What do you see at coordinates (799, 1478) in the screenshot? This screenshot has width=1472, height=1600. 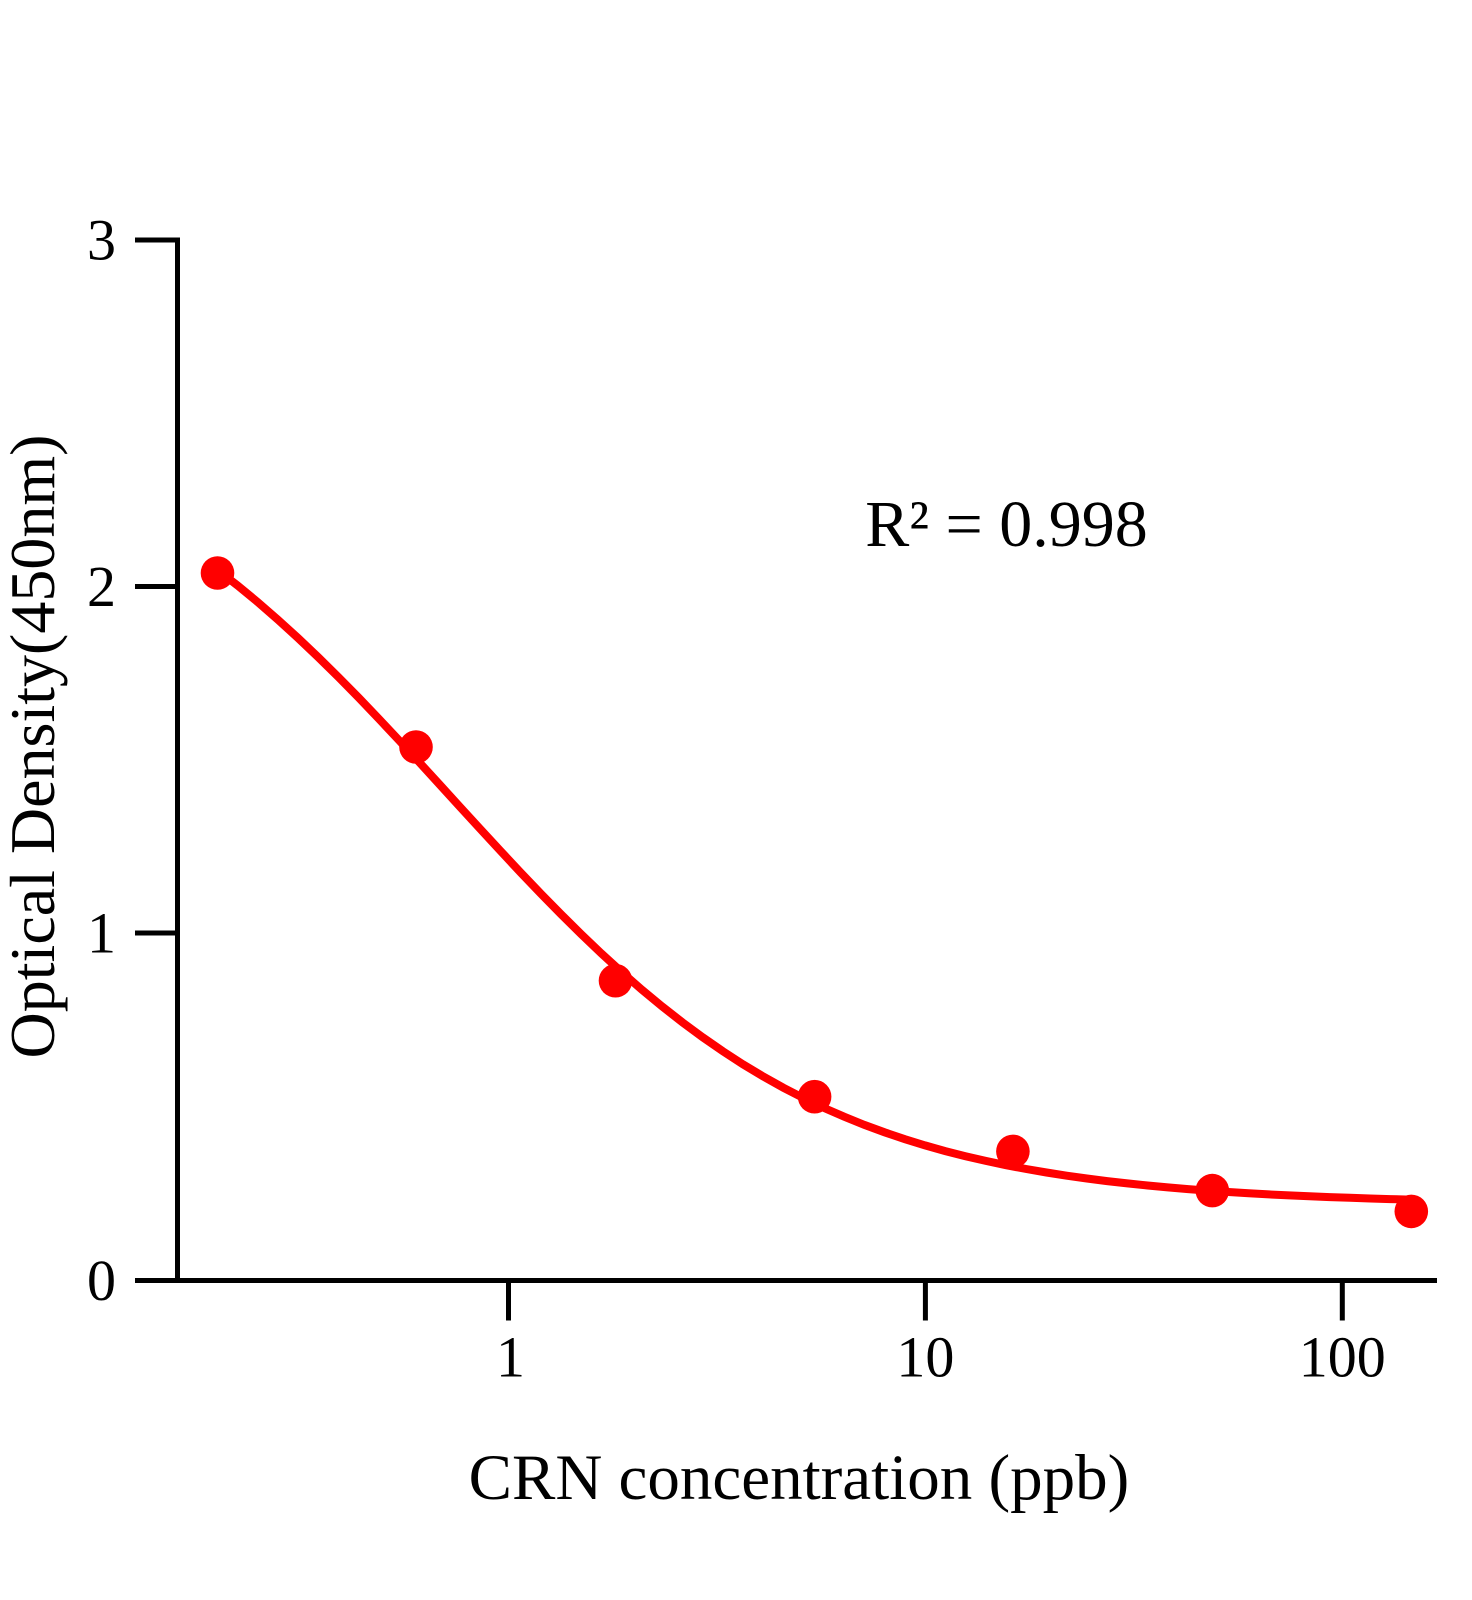 I see `svg-text: CRN concentration (ppb)` at bounding box center [799, 1478].